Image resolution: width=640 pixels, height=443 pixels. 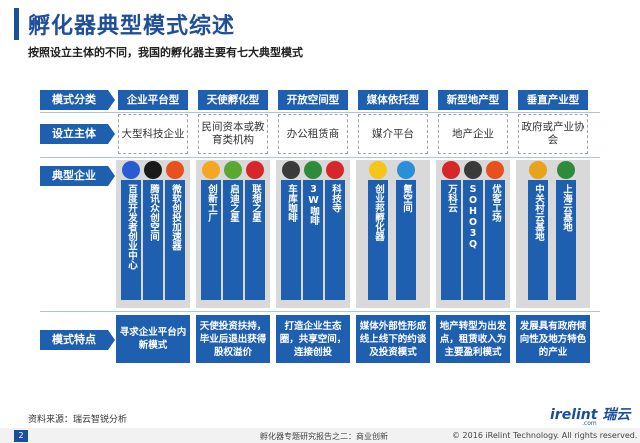 I want to click on enterprise-name: 氪空间, so click(x=406, y=240).